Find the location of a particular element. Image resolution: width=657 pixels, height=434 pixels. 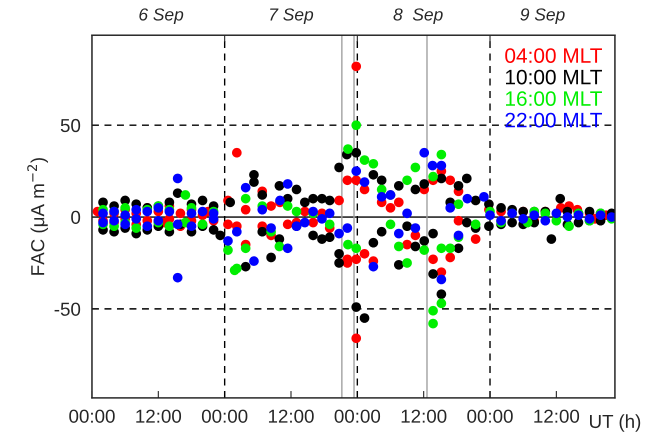

x-axis-title: UT (h) is located at coordinates (615, 423).